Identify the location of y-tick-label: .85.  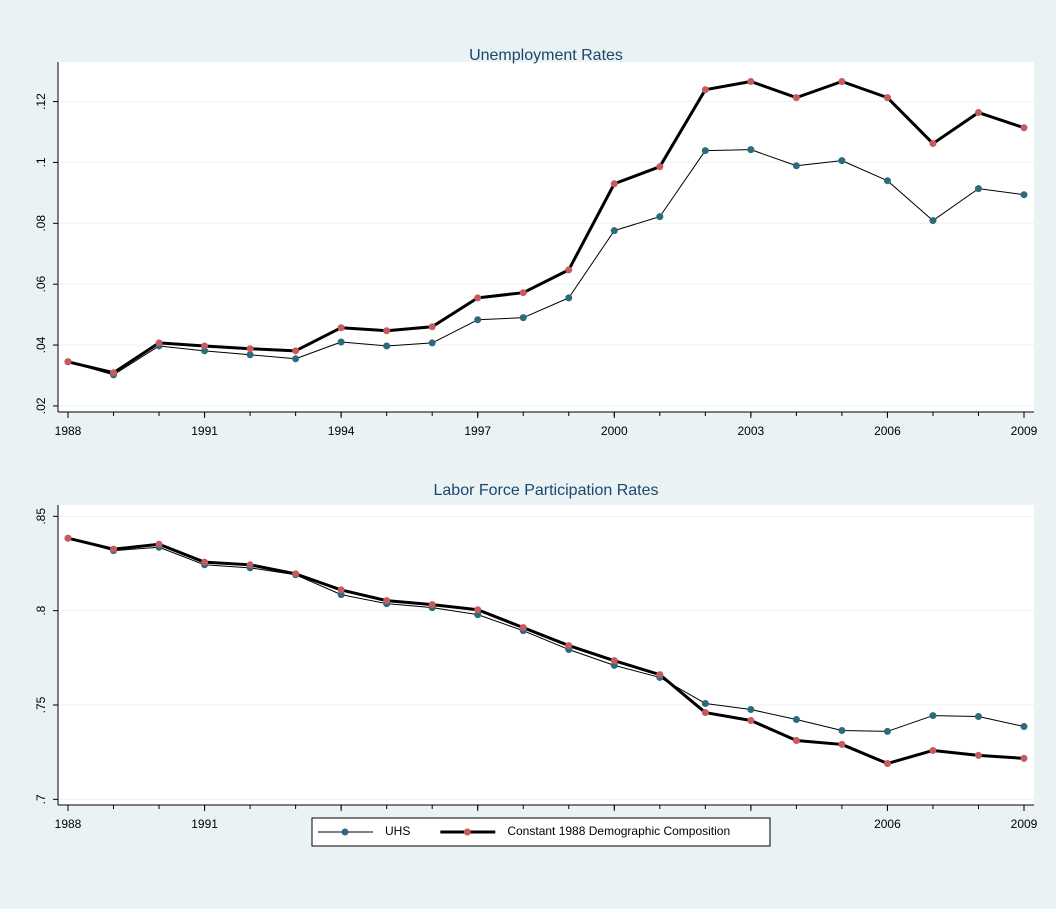
(41, 516).